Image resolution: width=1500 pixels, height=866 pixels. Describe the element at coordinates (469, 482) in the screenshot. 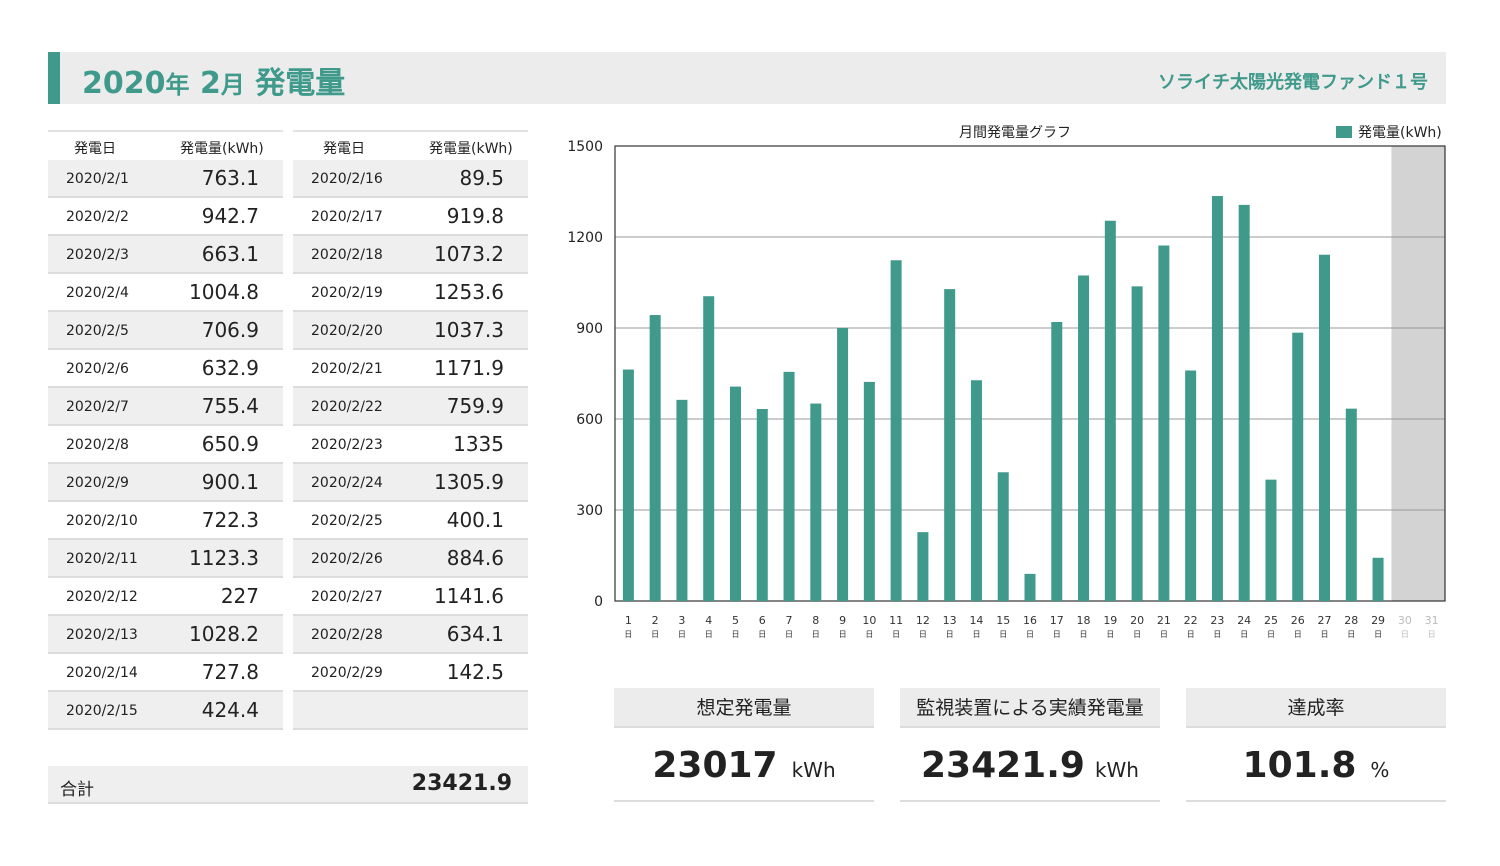

I see `row-value: 1305.9` at that location.